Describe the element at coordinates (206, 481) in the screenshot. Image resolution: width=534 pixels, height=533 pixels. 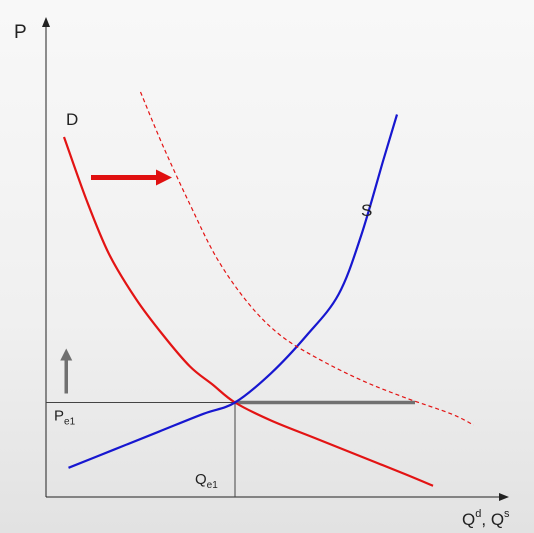
I see `equilibrium-quantity-label: Qe1` at that location.